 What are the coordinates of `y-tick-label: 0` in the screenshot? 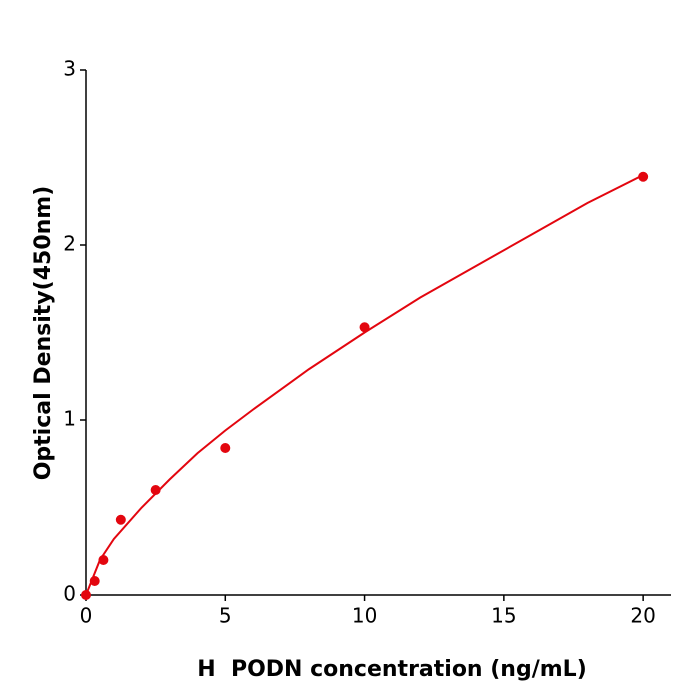 It's located at (69, 594).